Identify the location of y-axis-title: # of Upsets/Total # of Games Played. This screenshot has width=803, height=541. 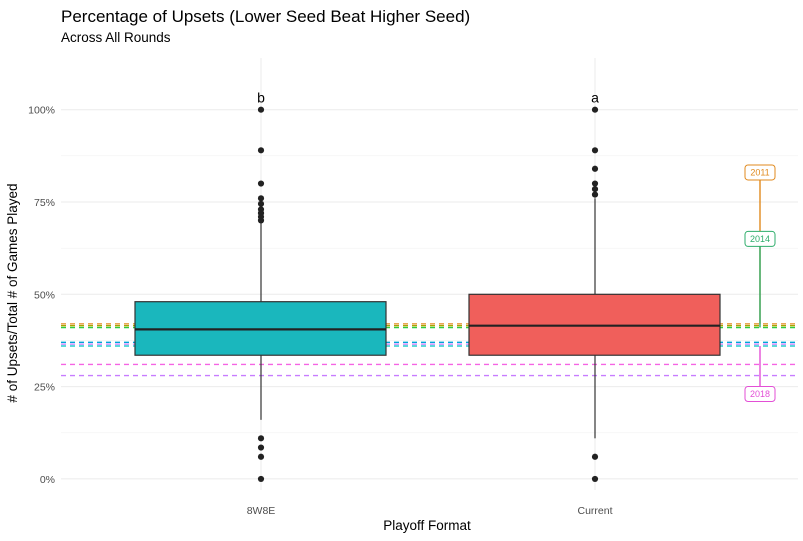
(12, 292).